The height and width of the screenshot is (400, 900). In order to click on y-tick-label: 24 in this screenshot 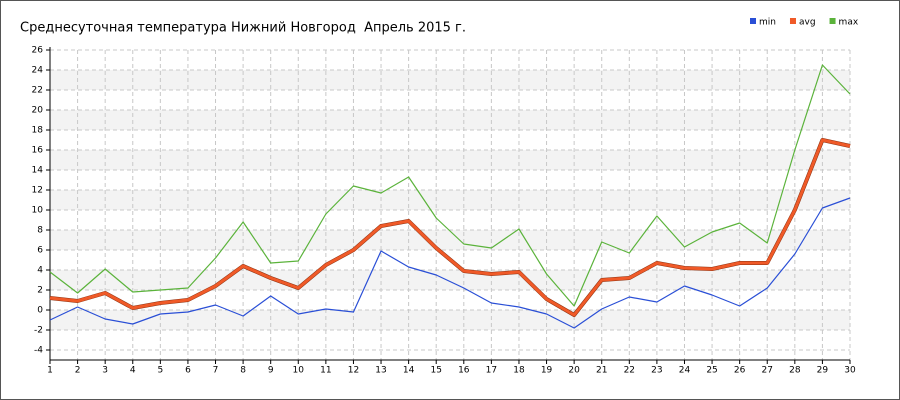, I will do `click(38, 71)`.